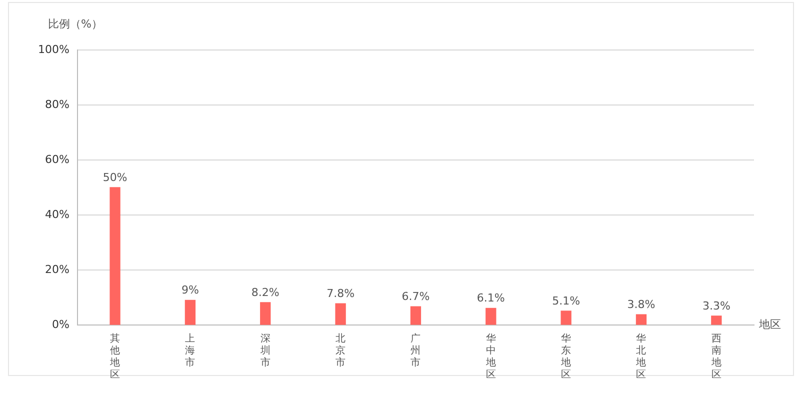  I want to click on x-tick-label: 华东地区, so click(566, 356).